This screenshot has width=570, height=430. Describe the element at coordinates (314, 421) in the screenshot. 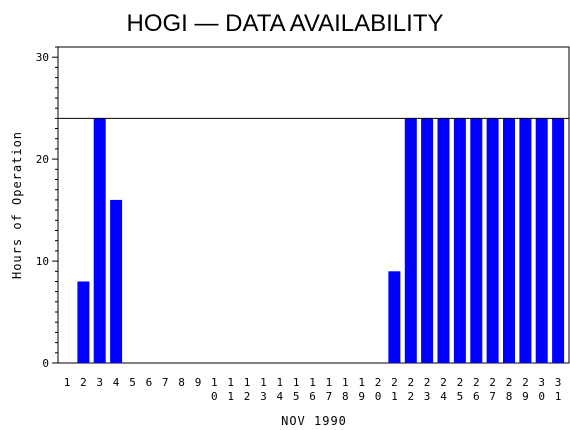

I see `x-axis-label: NOV 1990` at that location.